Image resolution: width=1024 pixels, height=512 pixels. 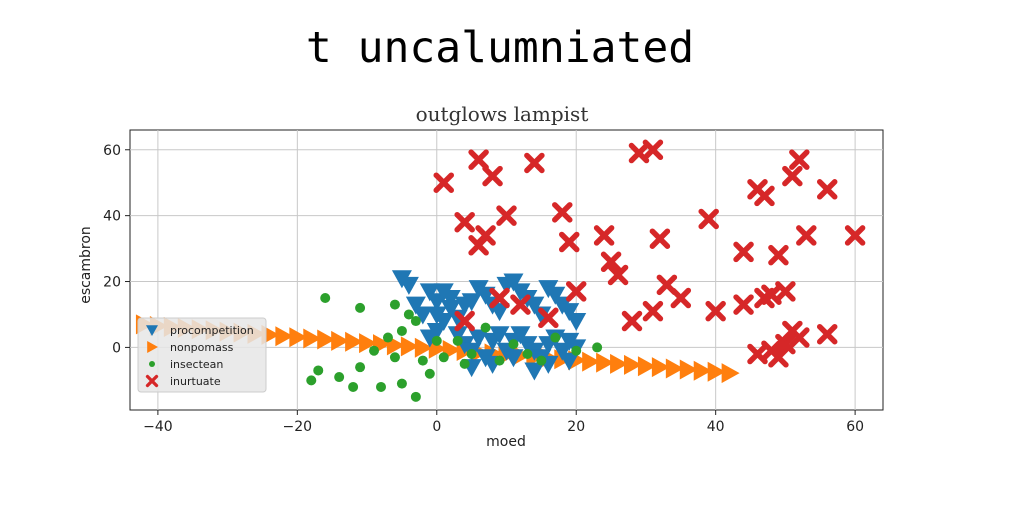 What do you see at coordinates (506, 442) in the screenshot?
I see `x-axis-label: moed` at bounding box center [506, 442].